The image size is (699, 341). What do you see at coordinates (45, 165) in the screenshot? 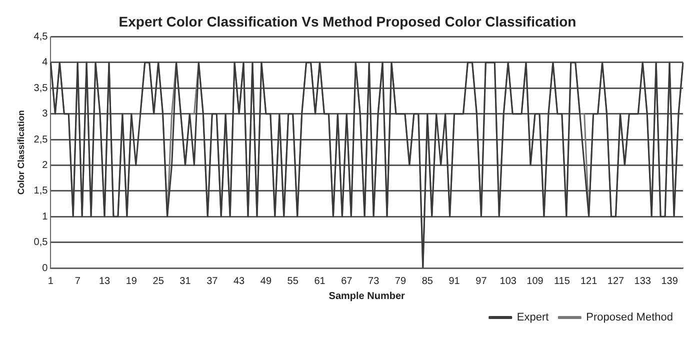
I see `y-tick-label: 2` at bounding box center [45, 165].